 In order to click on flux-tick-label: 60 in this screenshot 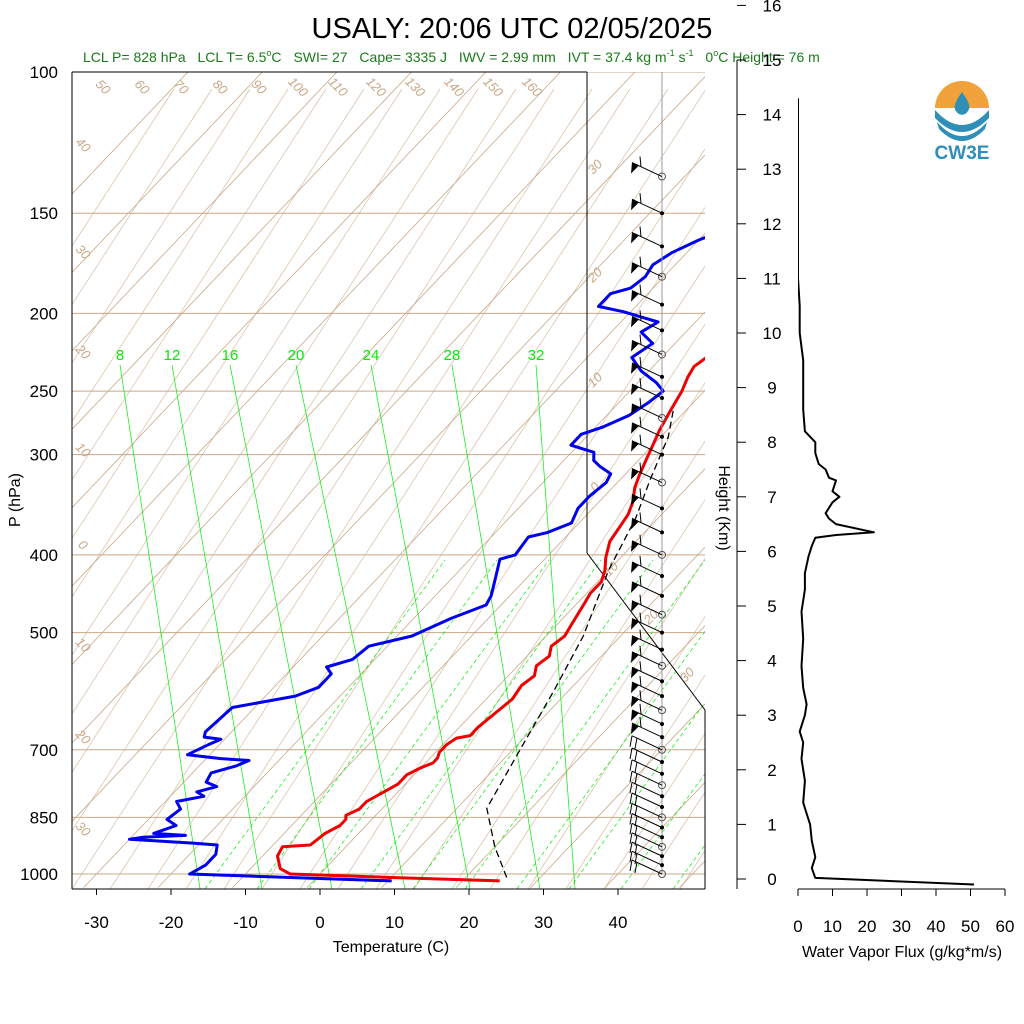, I will do `click(1005, 926)`.